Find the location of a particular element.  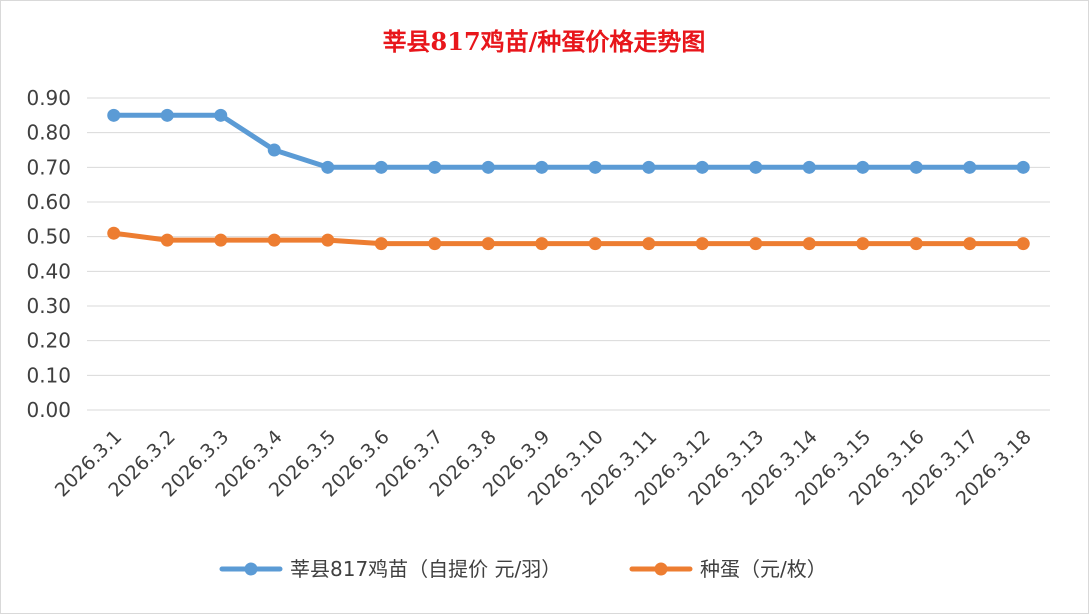

legend-label: 种蛋（元/枚） is located at coordinates (763, 569).